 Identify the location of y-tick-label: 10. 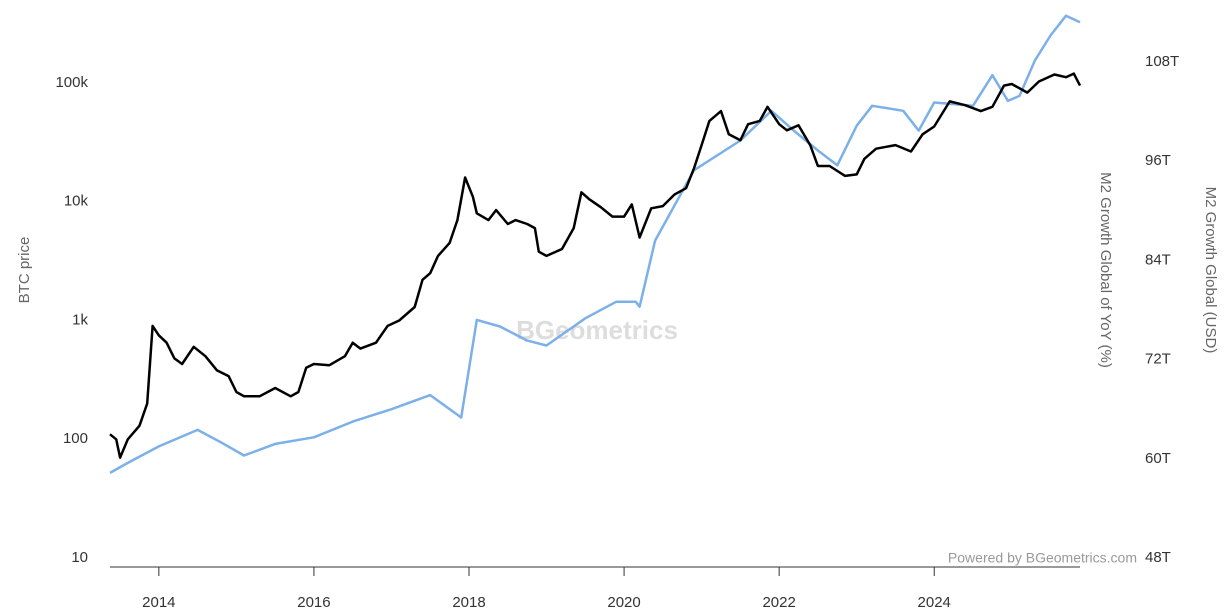
(79, 557).